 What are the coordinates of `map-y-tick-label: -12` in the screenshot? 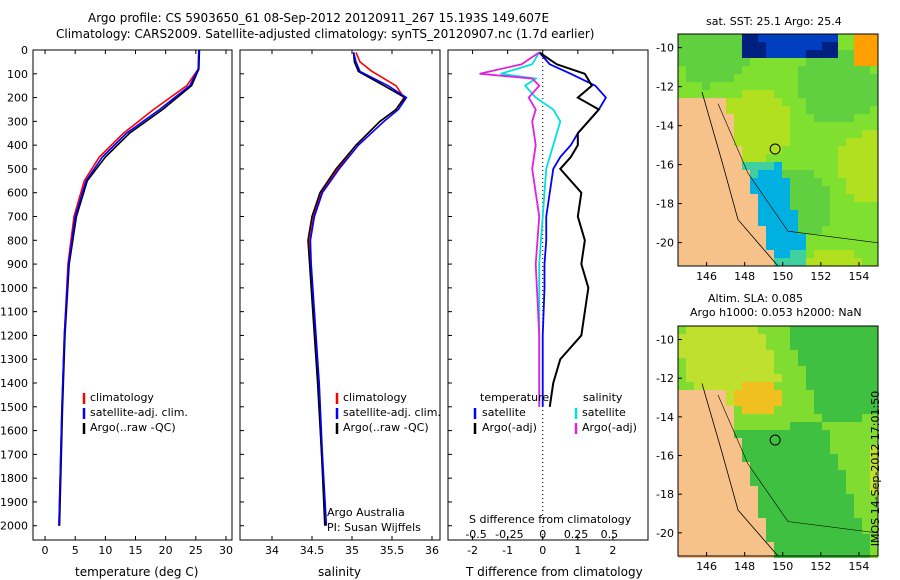 It's located at (665, 378).